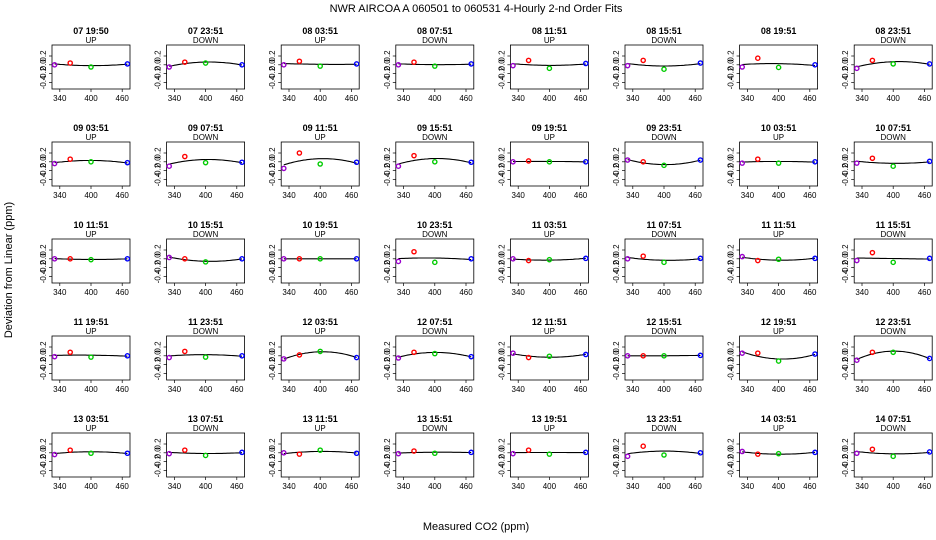 This screenshot has height=540, width=936. Describe the element at coordinates (435, 128) in the screenshot. I see `panel-title: 09 15:51` at that location.